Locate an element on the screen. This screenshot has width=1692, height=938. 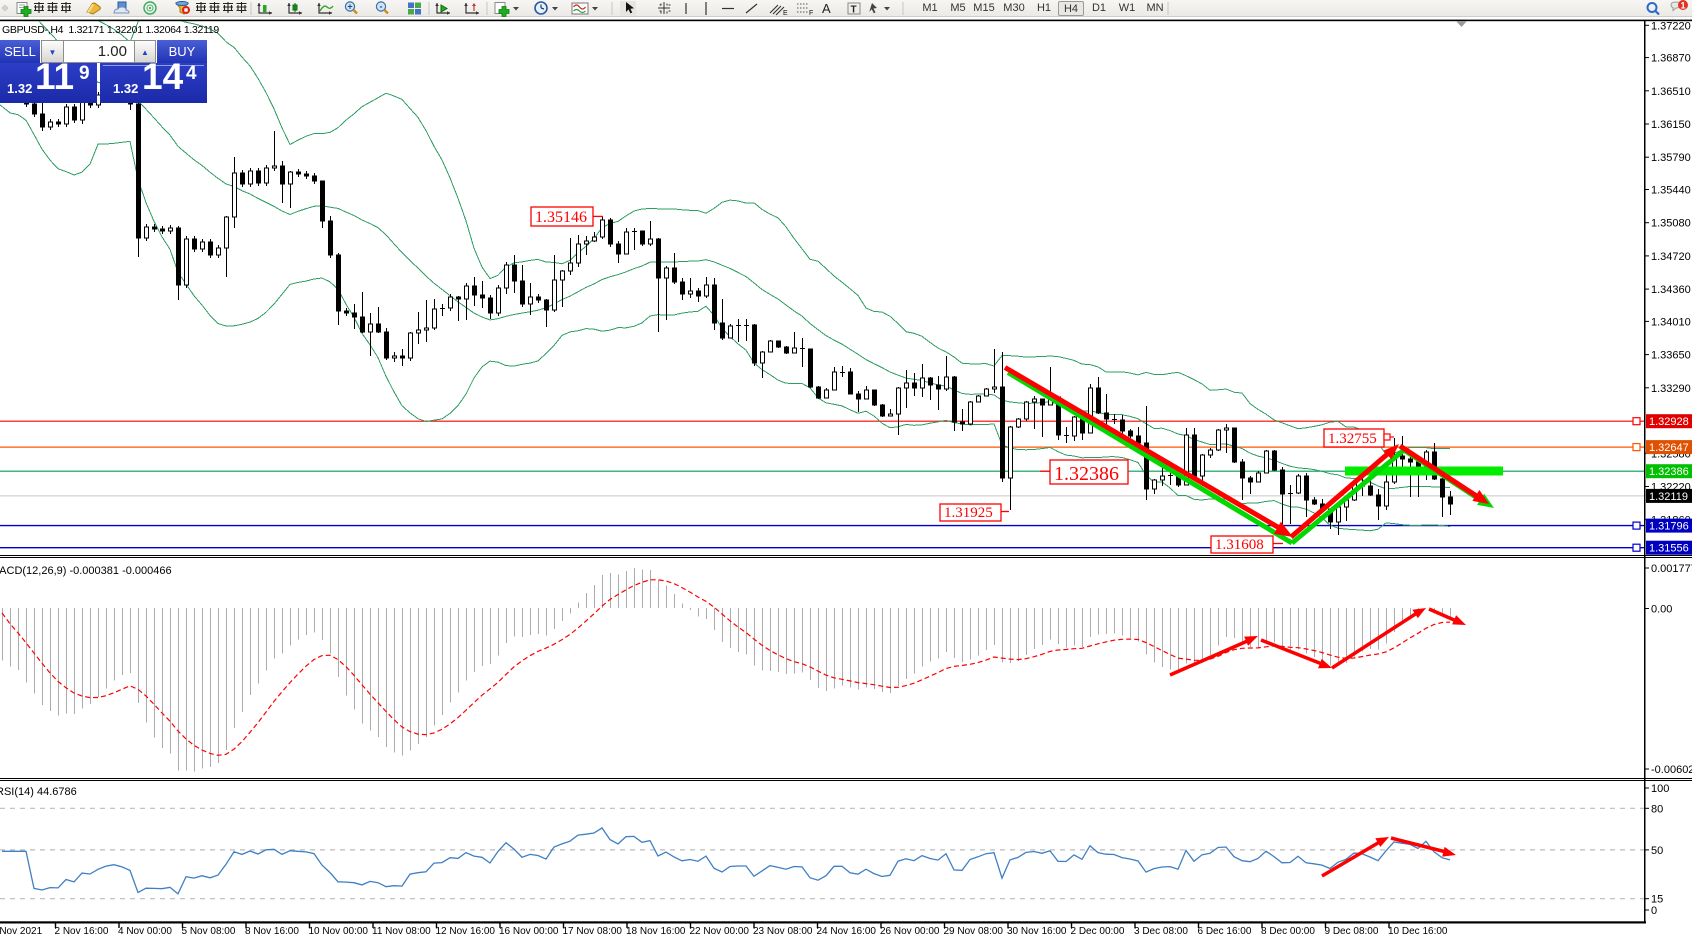
svg-text: 1.33650 is located at coordinates (1671, 356).